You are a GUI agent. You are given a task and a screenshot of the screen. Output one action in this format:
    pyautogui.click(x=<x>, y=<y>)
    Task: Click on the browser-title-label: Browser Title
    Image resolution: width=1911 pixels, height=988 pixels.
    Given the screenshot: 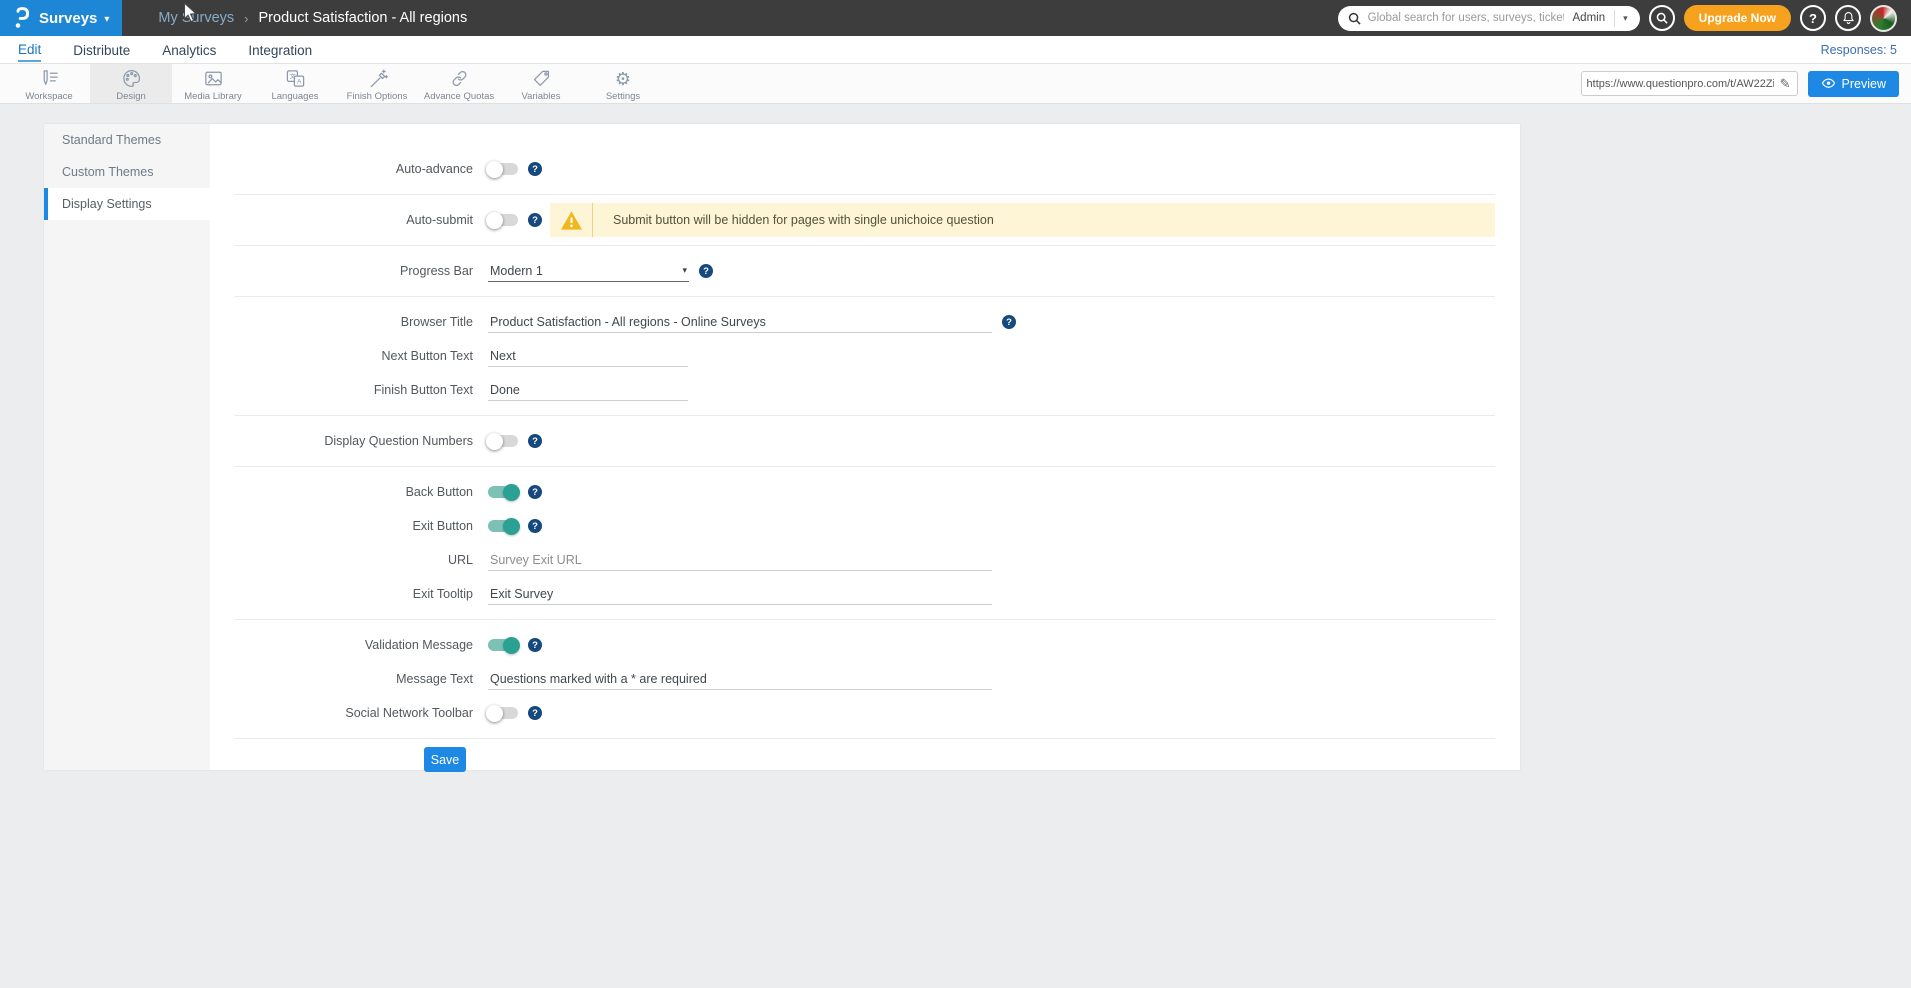 What is the action you would take?
    pyautogui.click(x=436, y=322)
    